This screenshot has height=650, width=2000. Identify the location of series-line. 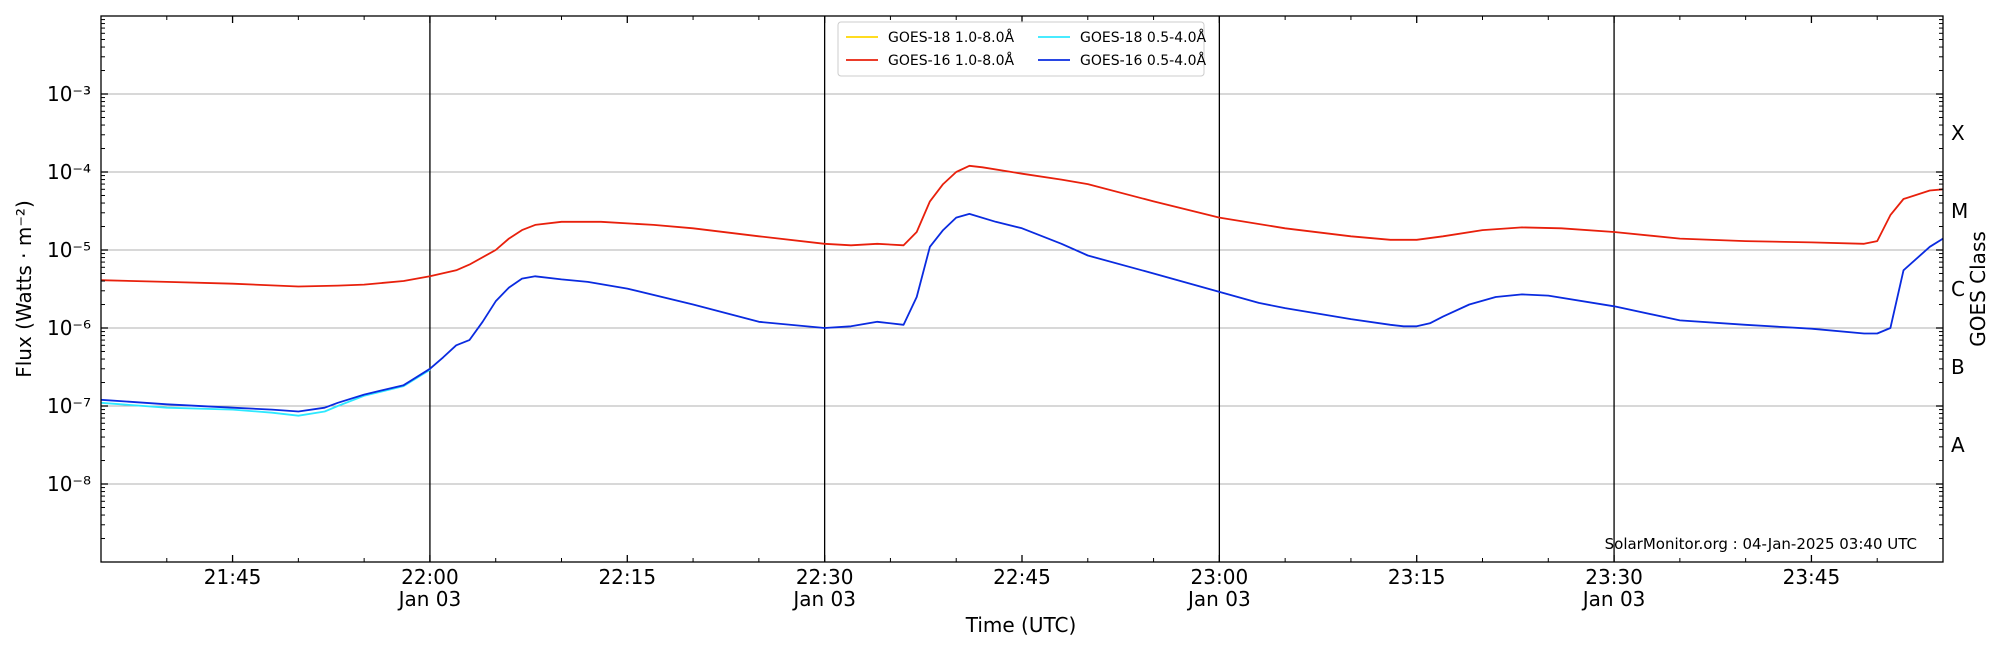
(265, 393).